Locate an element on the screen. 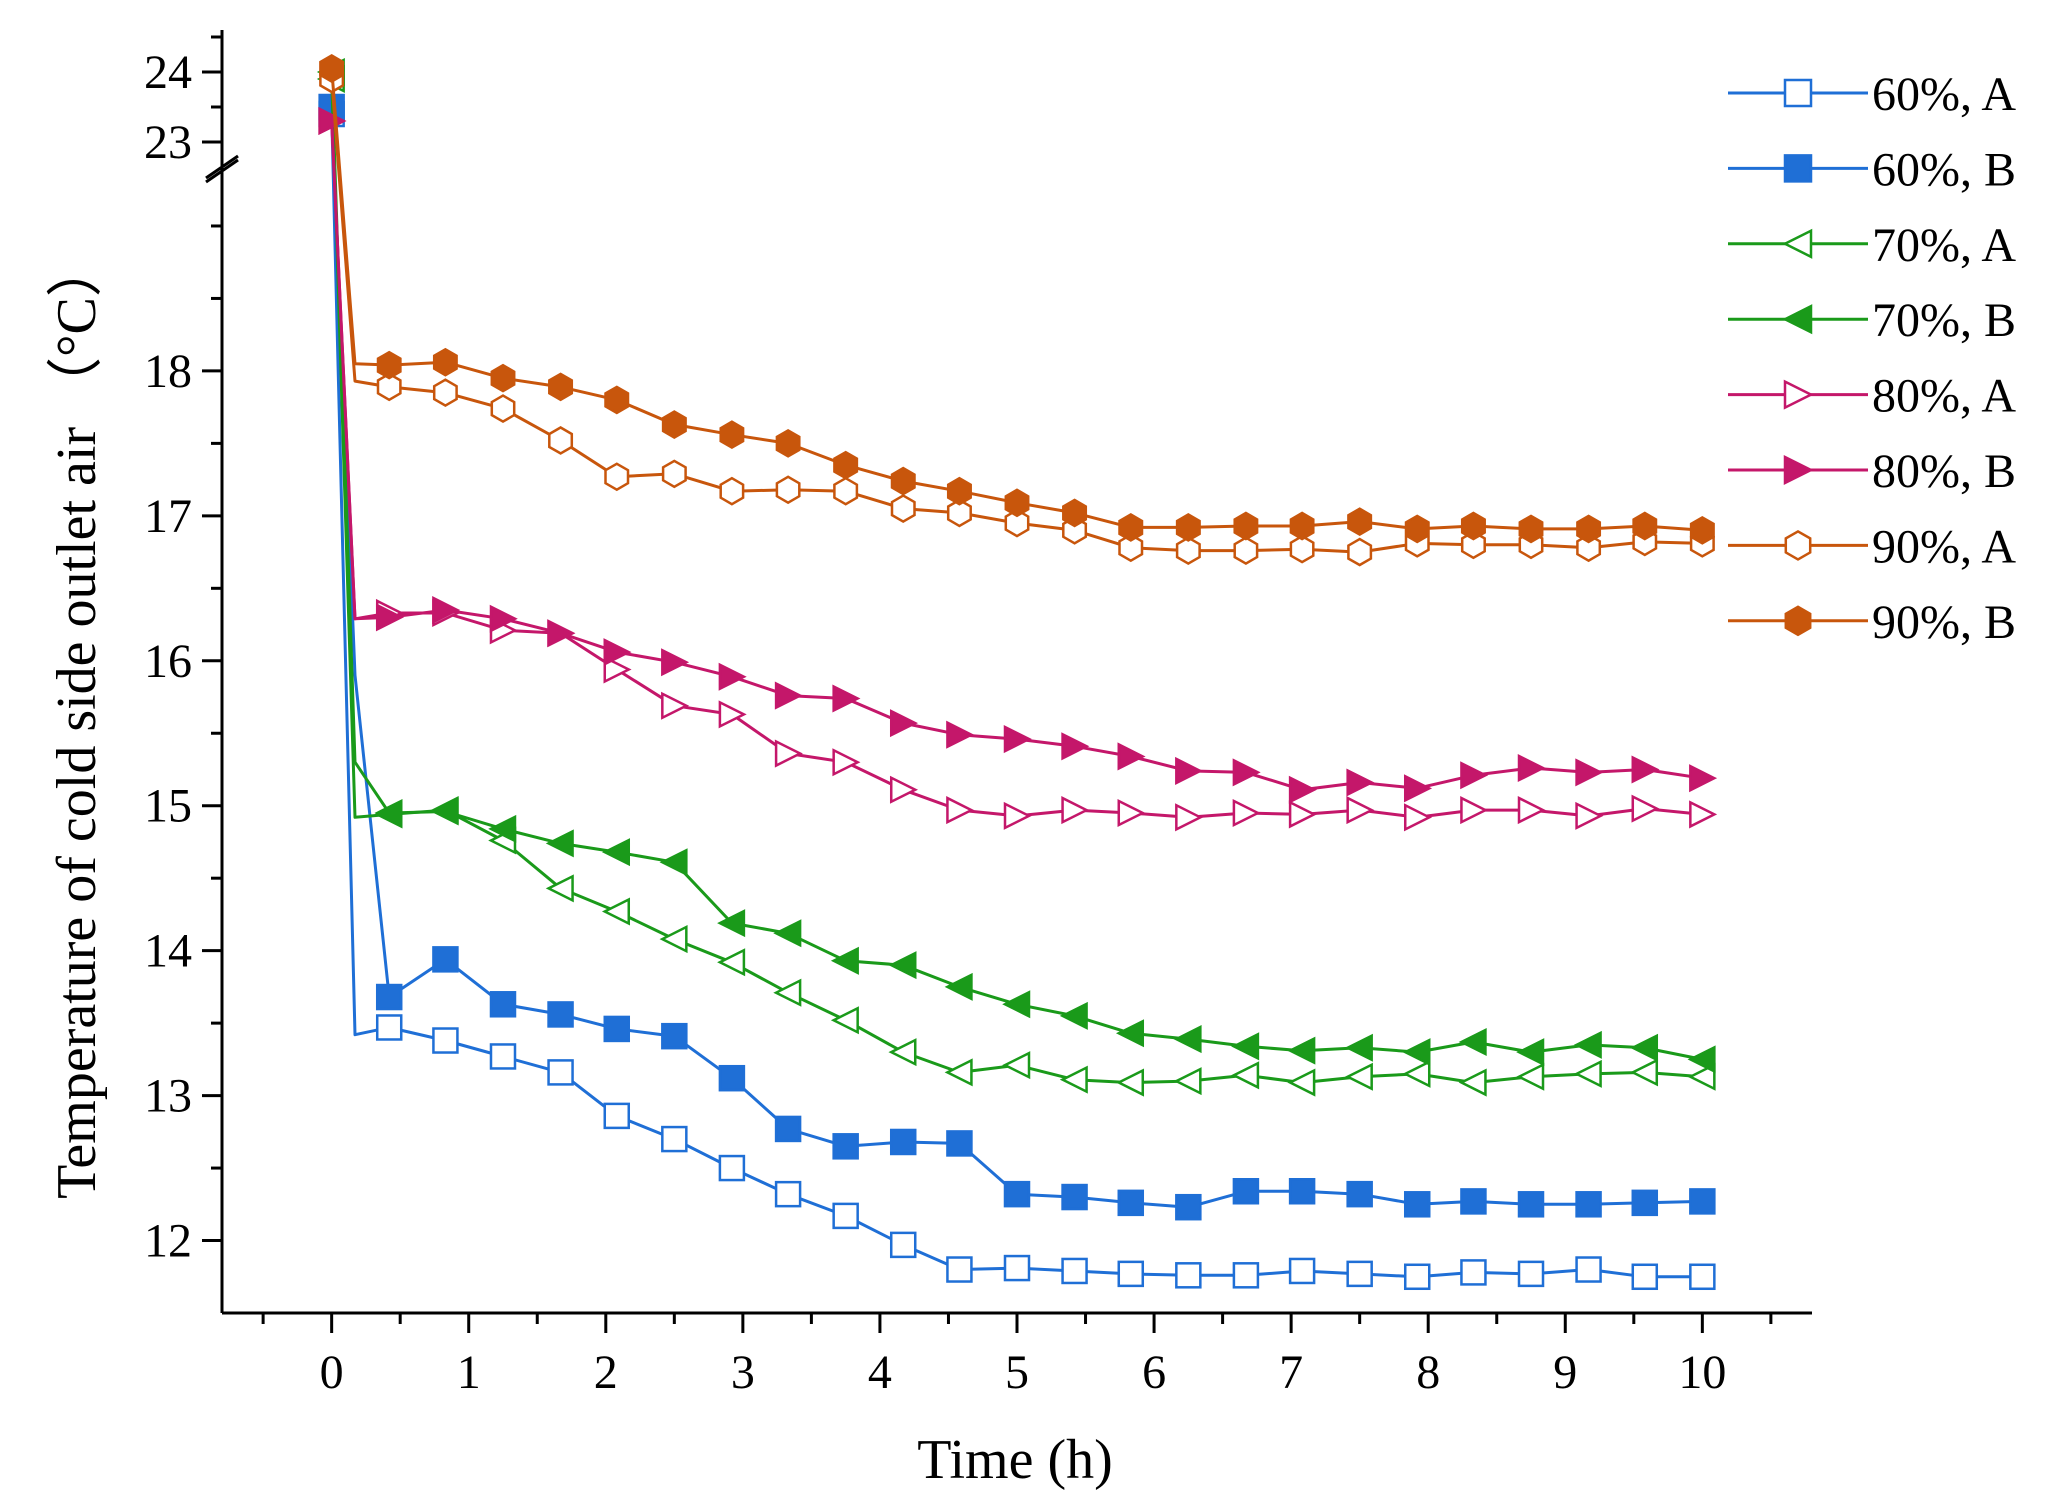  legend-item: 70%, B is located at coordinates (1872, 320).